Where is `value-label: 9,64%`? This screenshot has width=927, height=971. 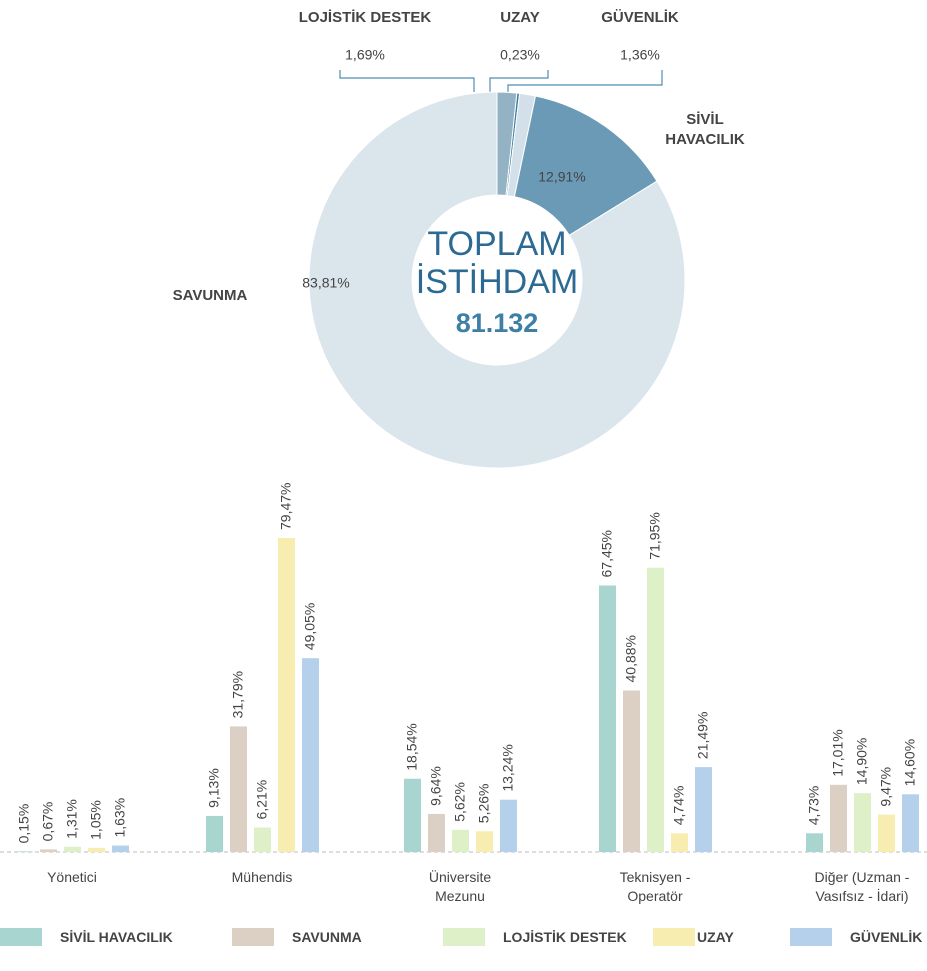 value-label: 9,64% is located at coordinates (436, 786).